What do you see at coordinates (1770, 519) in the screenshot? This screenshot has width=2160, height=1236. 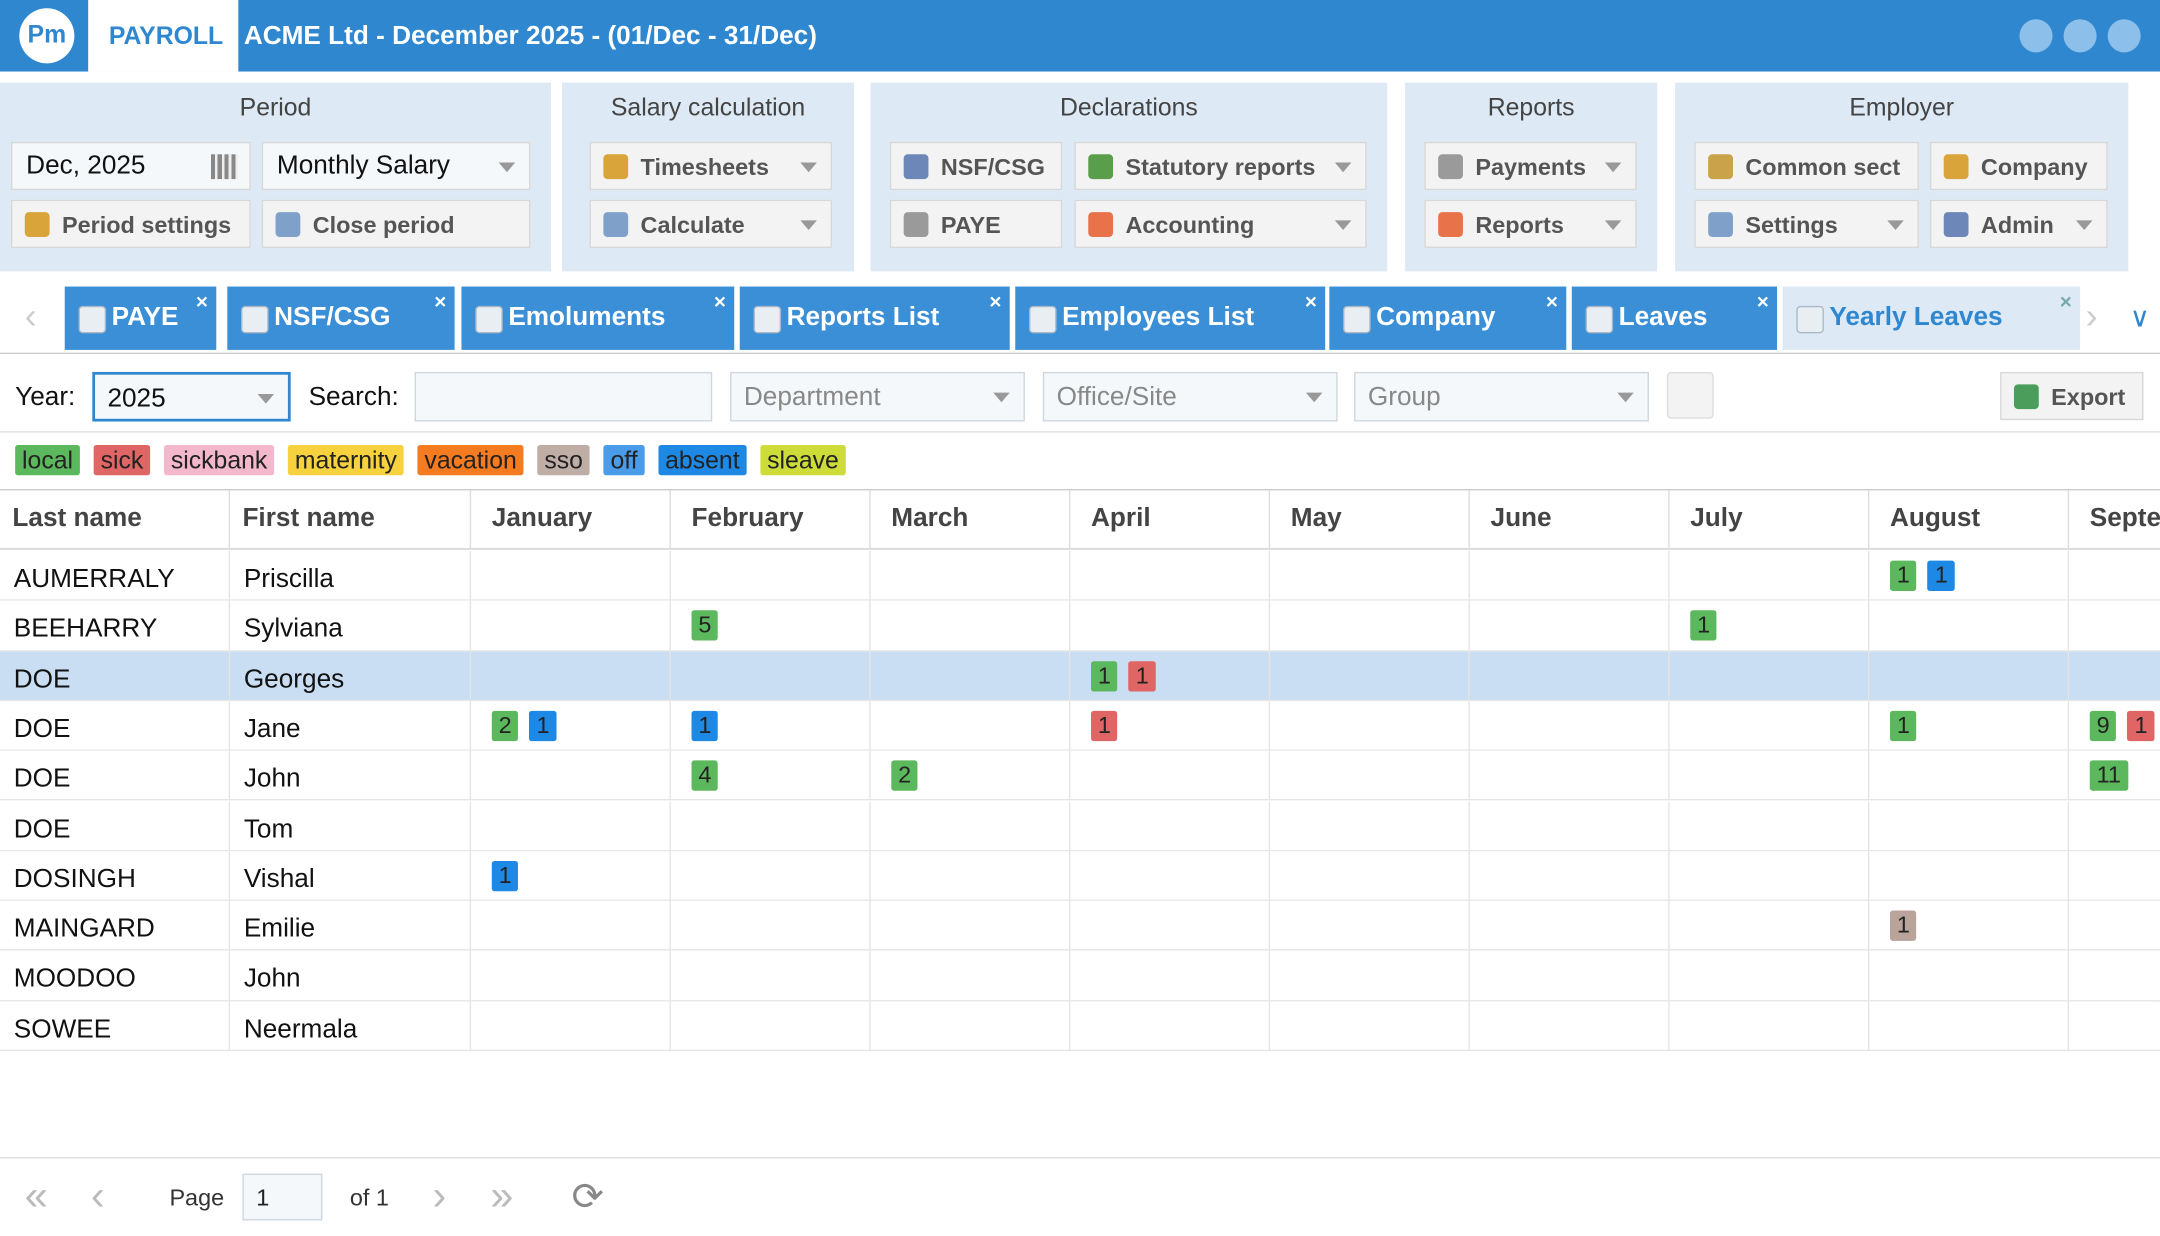 I see `column-header: July` at bounding box center [1770, 519].